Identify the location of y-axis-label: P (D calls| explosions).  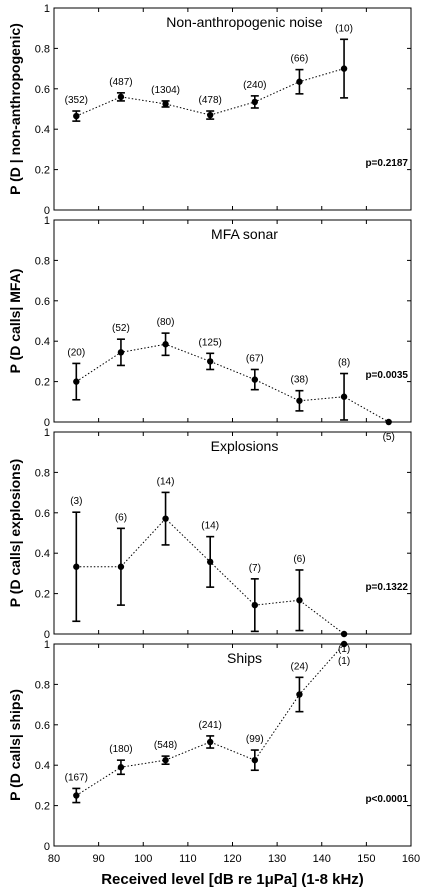
(15, 533).